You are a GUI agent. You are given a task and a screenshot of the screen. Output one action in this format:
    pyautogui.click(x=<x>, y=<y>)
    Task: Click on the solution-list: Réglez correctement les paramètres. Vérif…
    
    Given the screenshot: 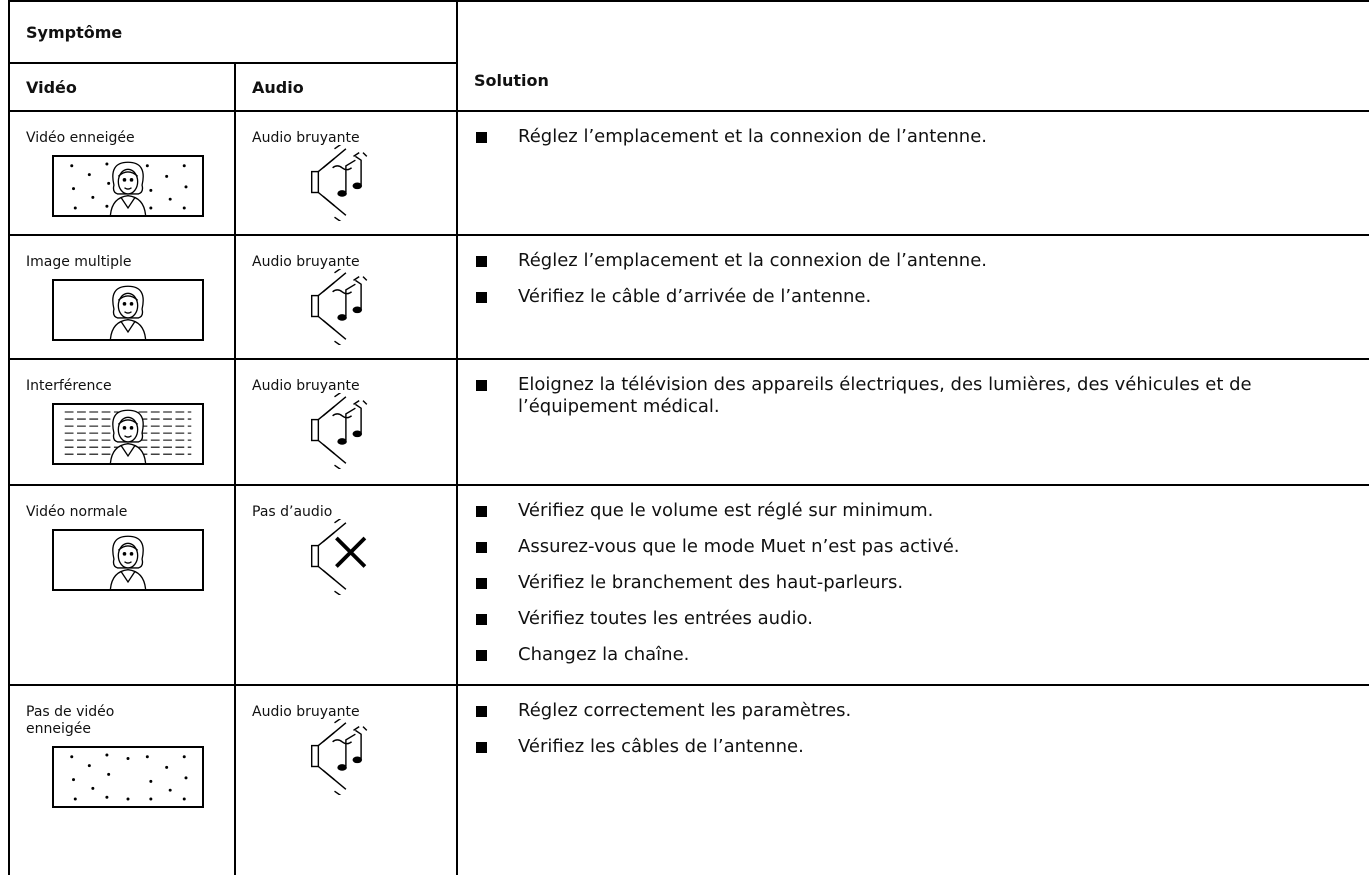 What is the action you would take?
    pyautogui.click(x=921, y=736)
    